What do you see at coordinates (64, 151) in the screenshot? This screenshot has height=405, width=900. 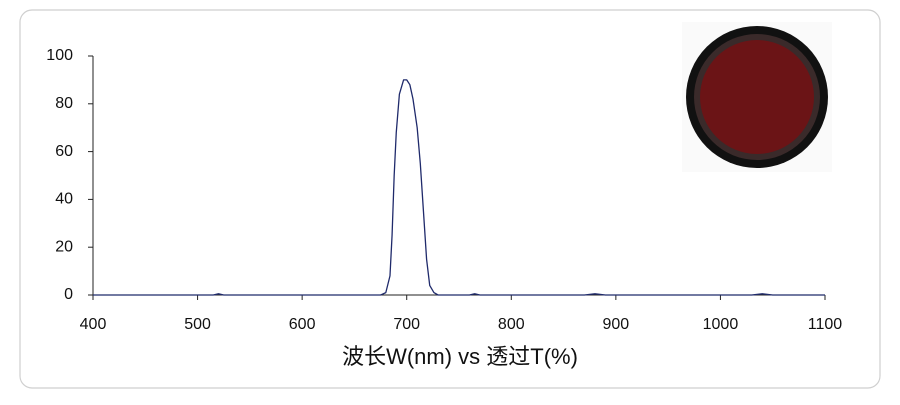 I see `y-tick-label: 60` at bounding box center [64, 151].